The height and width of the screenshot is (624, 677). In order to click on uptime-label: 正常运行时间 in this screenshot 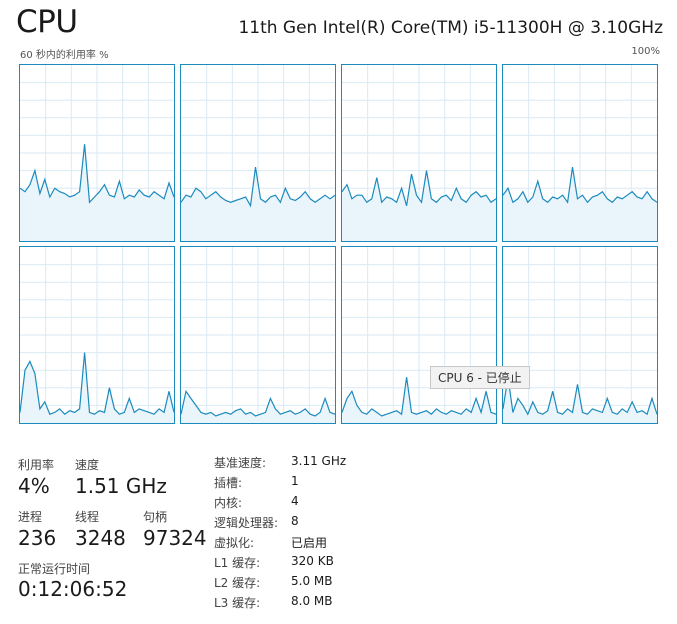, I will do `click(54, 569)`.